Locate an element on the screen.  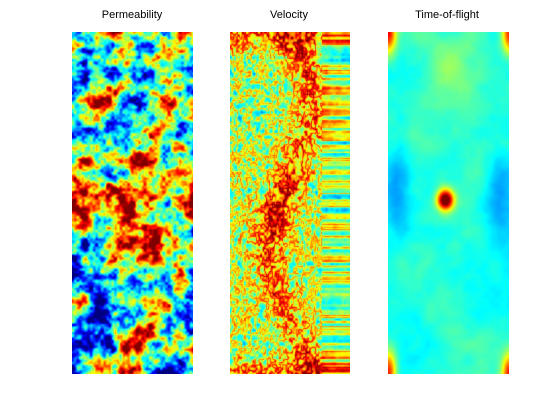
permeability-title: Permeability is located at coordinates (132, 15).